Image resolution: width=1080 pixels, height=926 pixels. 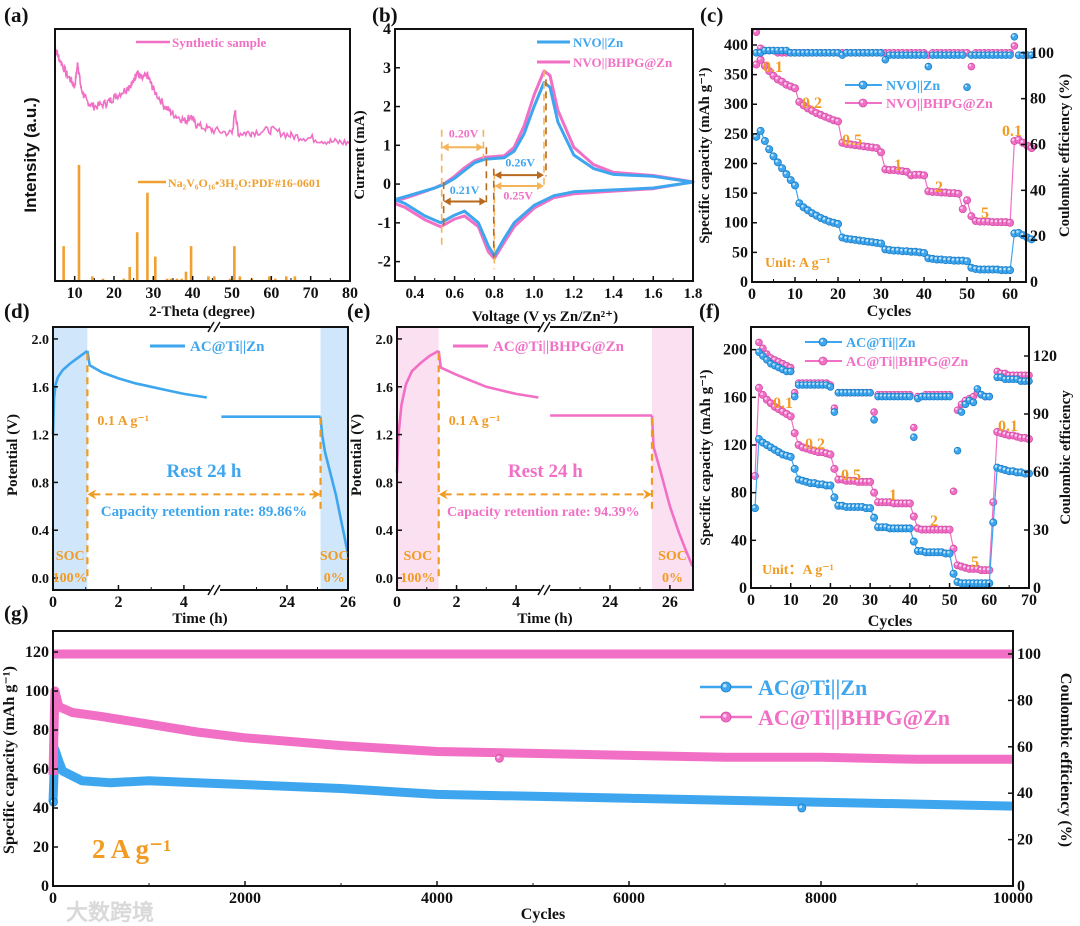 I want to click on y-tick-label: 200, so click(x=735, y=350).